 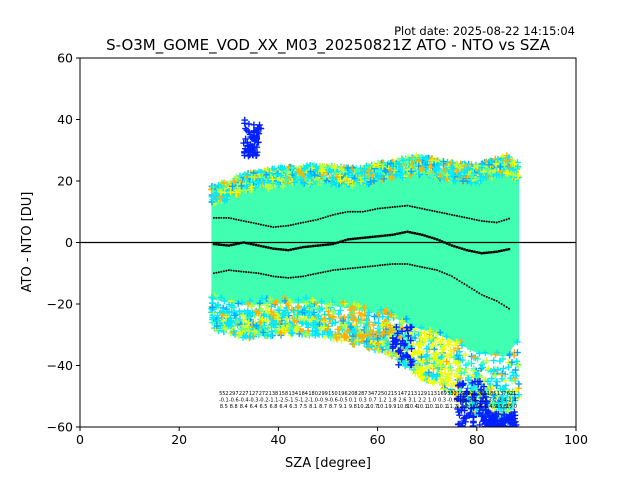 I want to click on bin-annotation: -0.1, so click(x=224, y=401).